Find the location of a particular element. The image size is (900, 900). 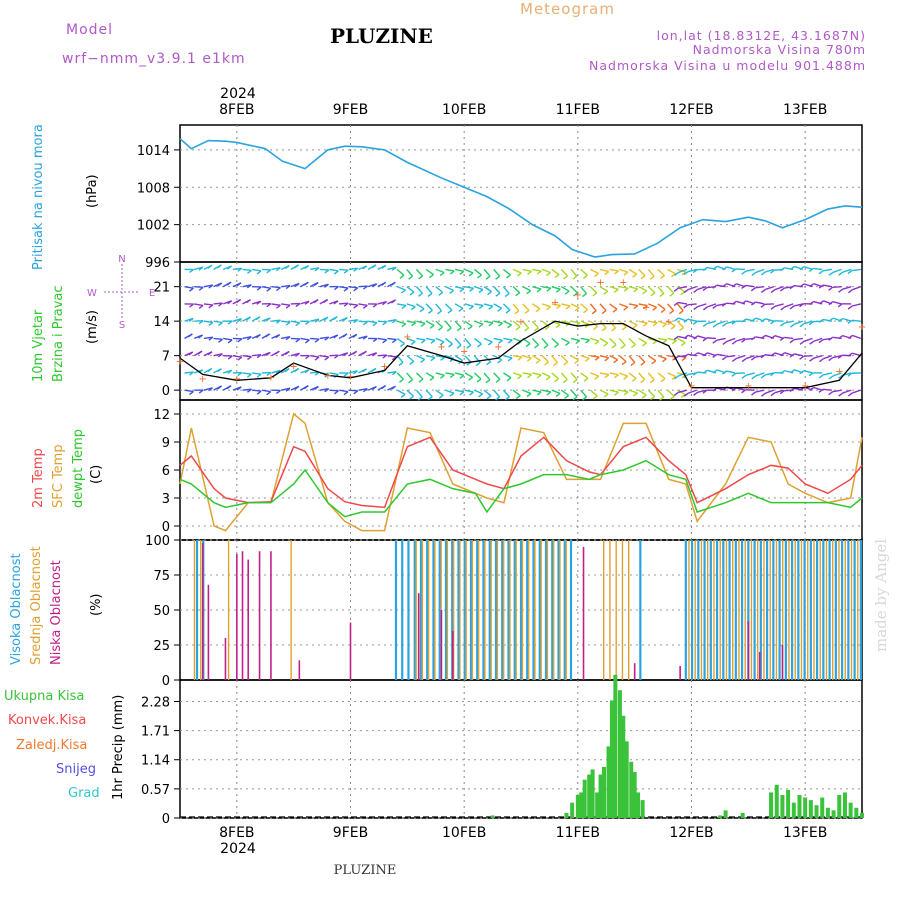

temp-series is located at coordinates (521, 472).